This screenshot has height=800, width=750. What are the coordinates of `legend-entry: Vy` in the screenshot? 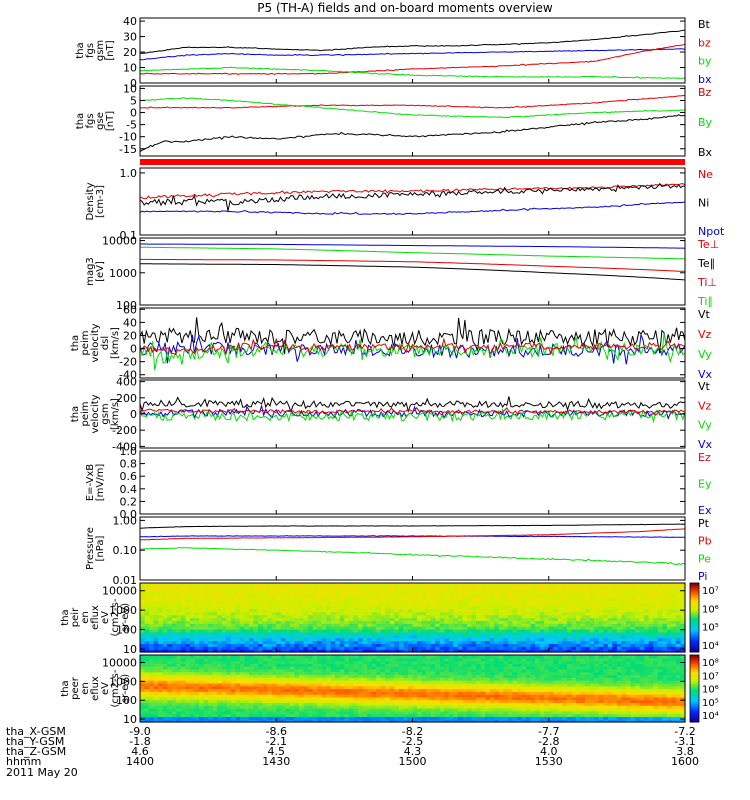 It's located at (705, 425).